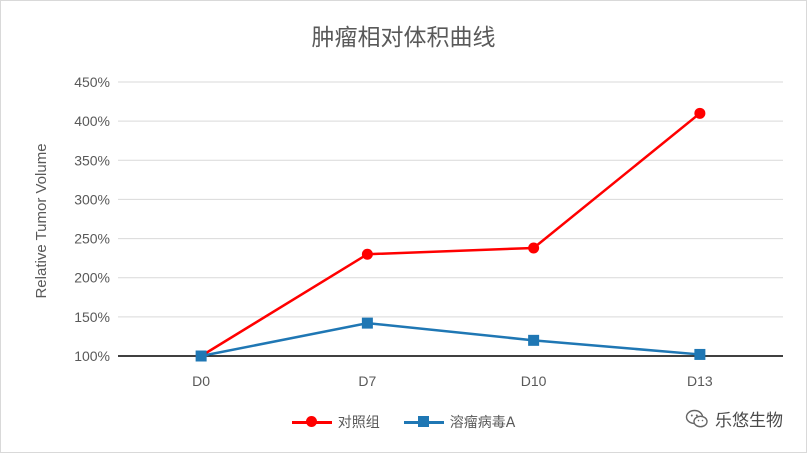  What do you see at coordinates (335, 422) in the screenshot?
I see `legend-item-control: 对照组` at bounding box center [335, 422].